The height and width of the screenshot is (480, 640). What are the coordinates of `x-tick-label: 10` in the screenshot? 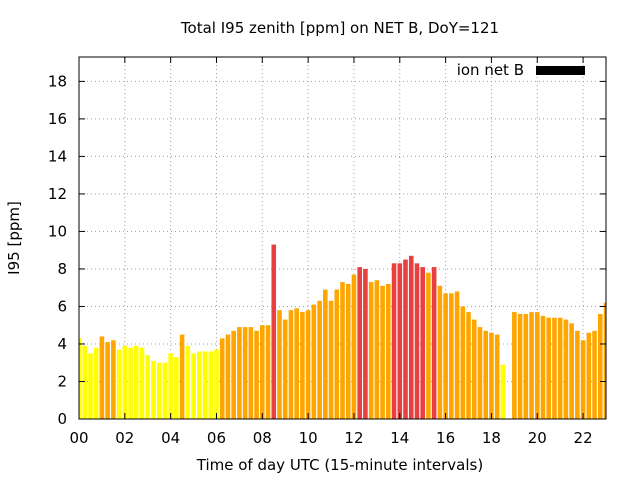 It's located at (308, 438).